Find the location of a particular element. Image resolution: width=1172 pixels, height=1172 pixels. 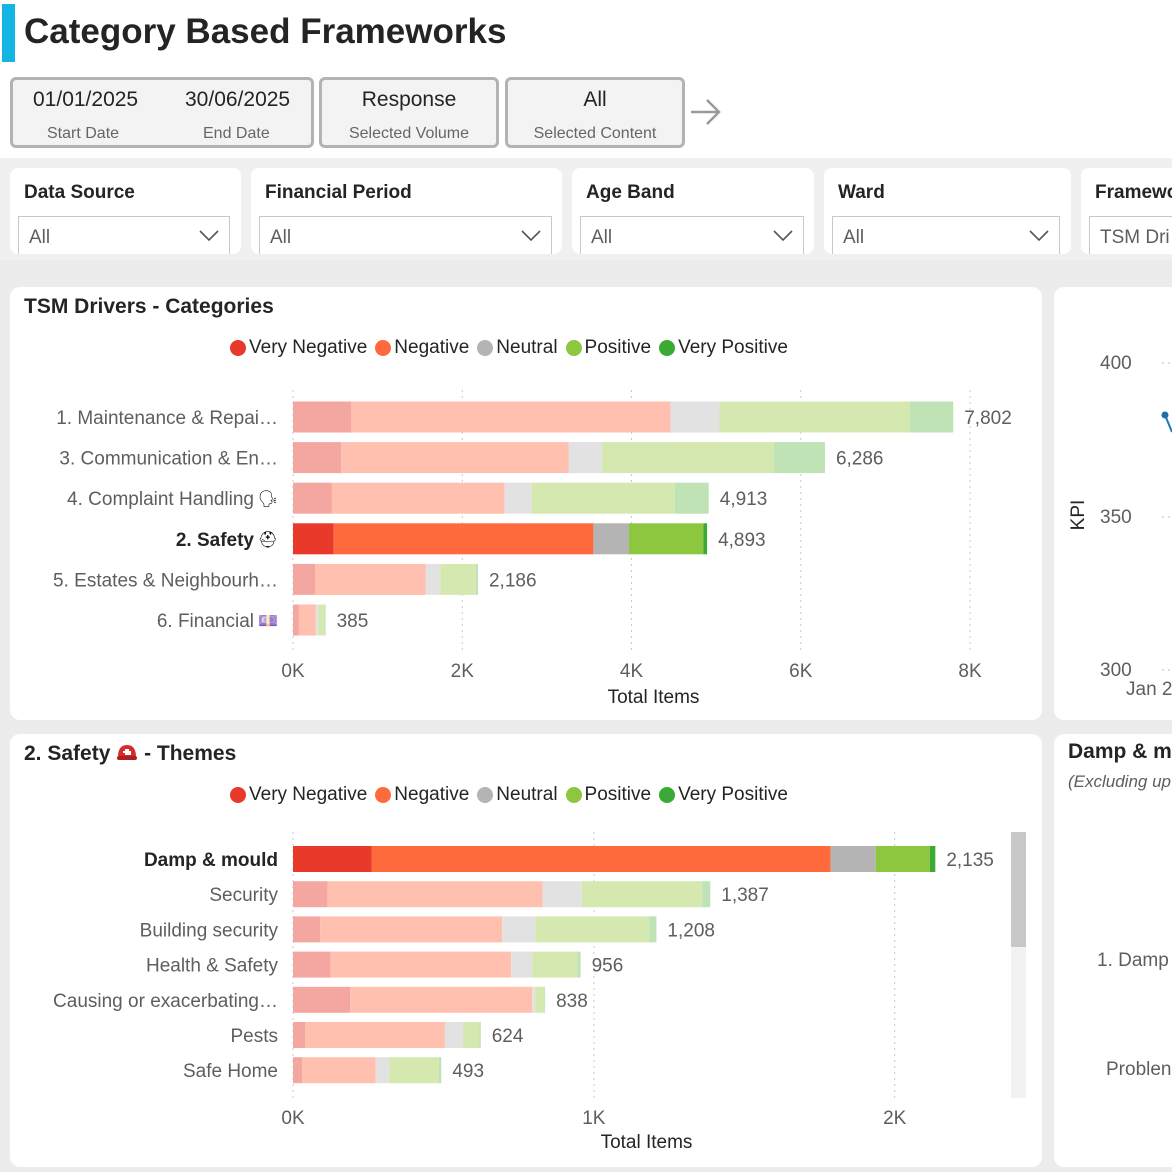

themes-panel-title: 2. Safety - Themes is located at coordinates (130, 755).